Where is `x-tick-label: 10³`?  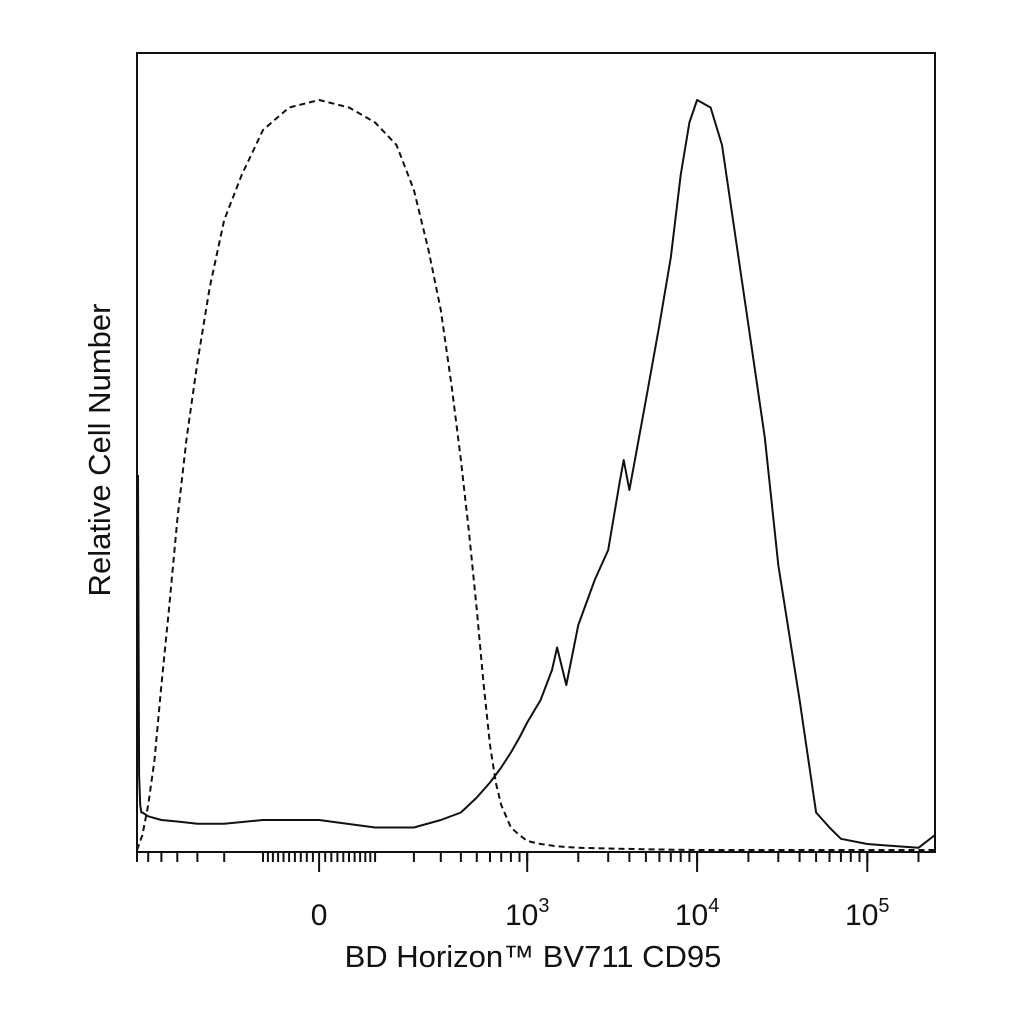
x-tick-label: 10³ is located at coordinates (527, 913).